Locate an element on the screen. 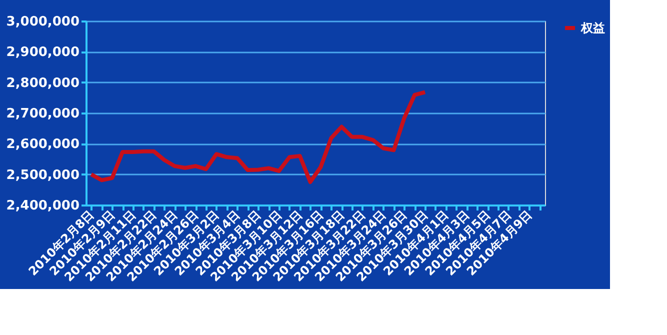  y-tick-label: 2,800,000 is located at coordinates (43, 83).